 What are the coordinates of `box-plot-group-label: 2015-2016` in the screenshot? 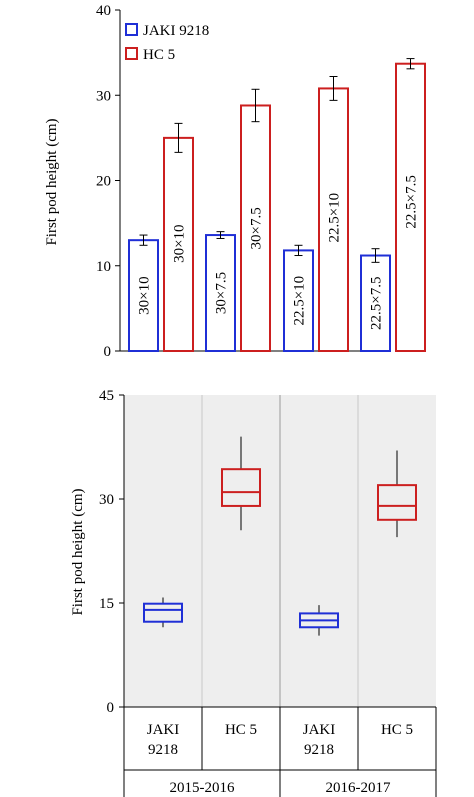 It's located at (202, 788).